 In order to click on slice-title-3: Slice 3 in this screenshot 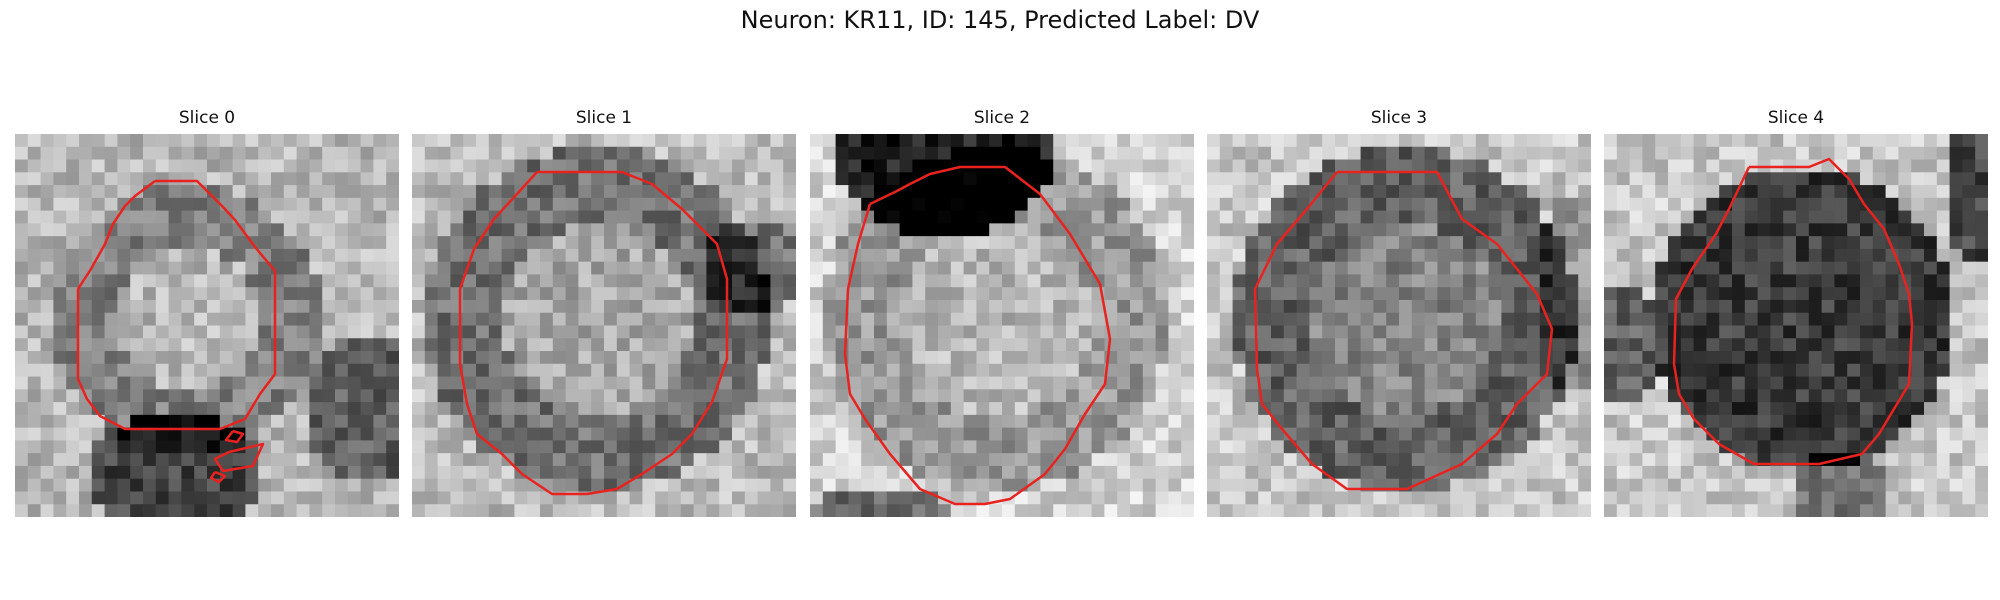, I will do `click(1399, 118)`.